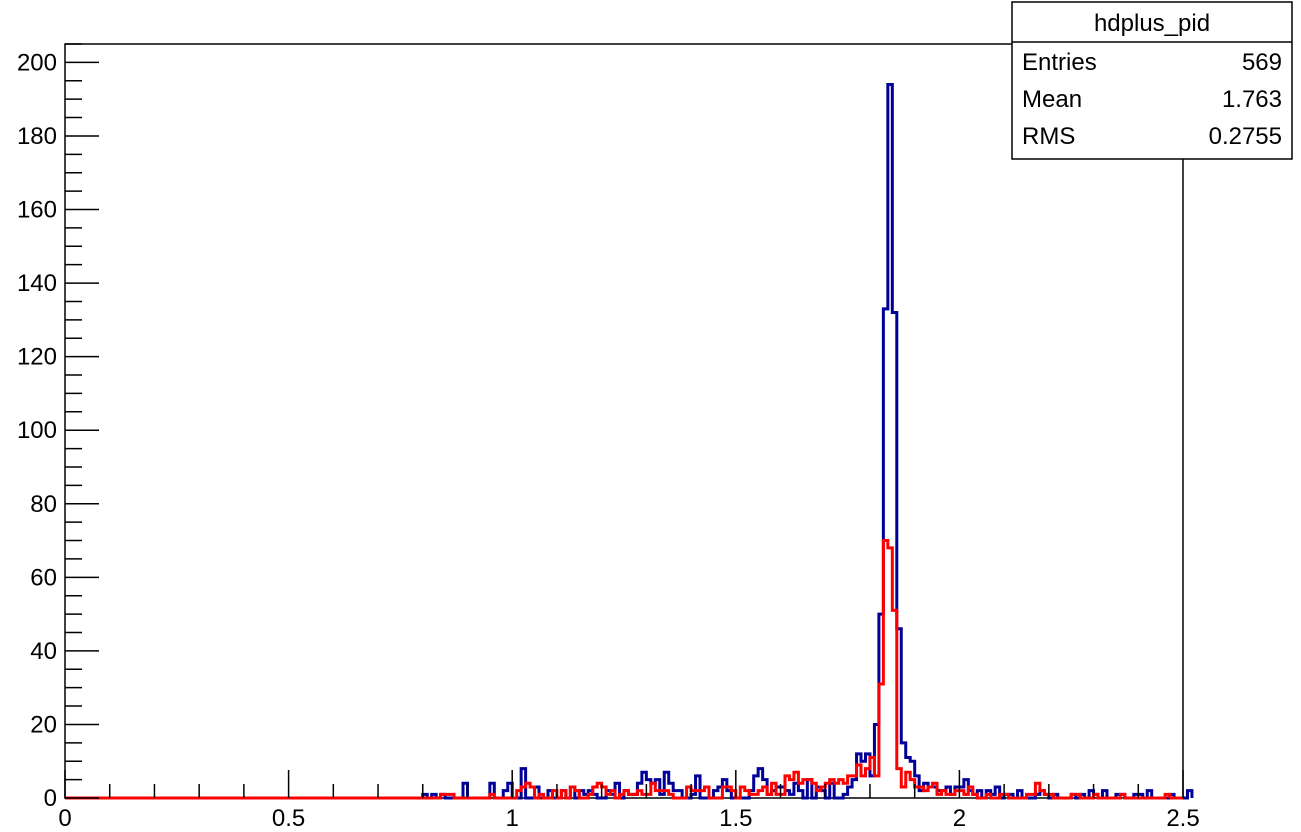 This screenshot has height=832, width=1301. Describe the element at coordinates (1059, 62) in the screenshot. I see `stats-label-entries: Entries` at that location.